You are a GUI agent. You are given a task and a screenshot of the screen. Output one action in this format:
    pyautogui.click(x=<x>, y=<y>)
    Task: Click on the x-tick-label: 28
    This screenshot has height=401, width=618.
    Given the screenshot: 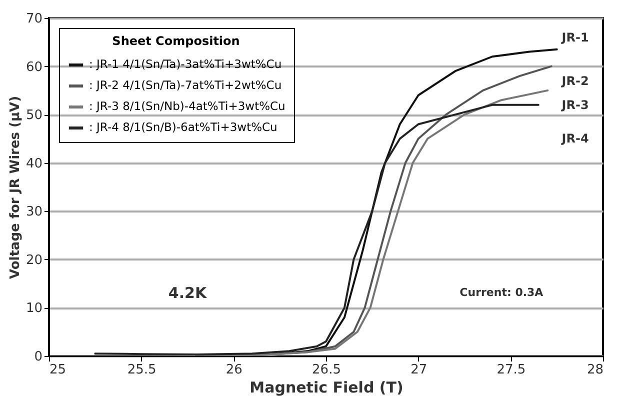 What is the action you would take?
    pyautogui.click(x=595, y=370)
    